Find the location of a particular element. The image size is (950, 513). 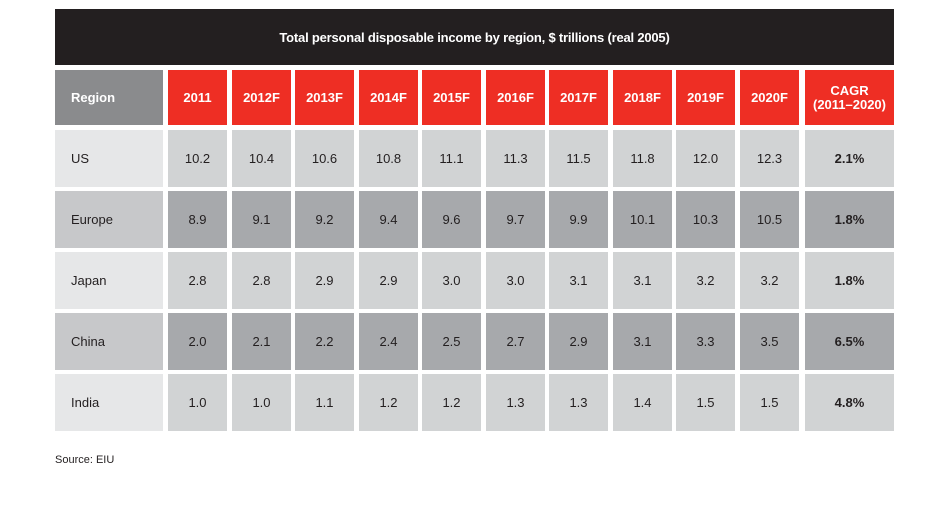

value-cell: 10.3 is located at coordinates (705, 219).